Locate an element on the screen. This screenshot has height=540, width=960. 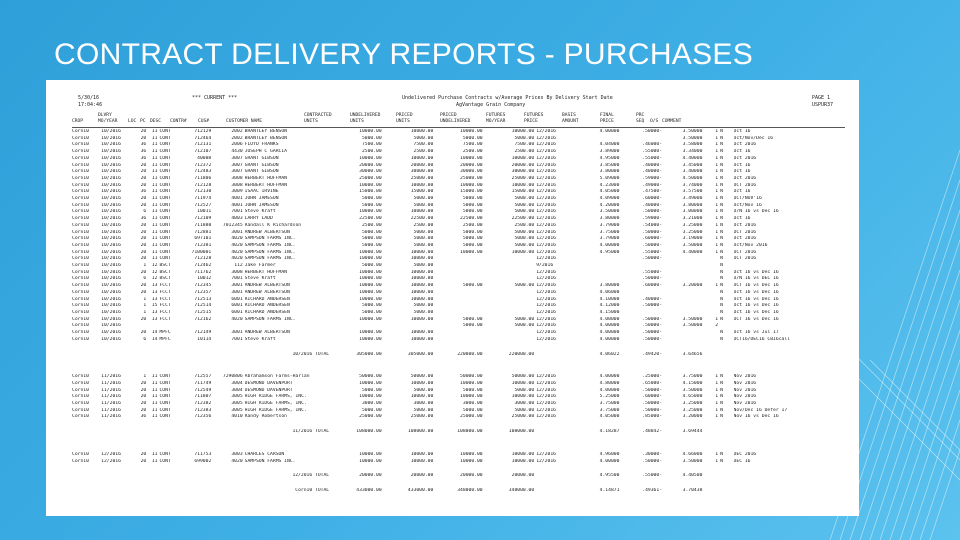
table-cell: Nov 16 vs Dec 16 is located at coordinates (756, 417).